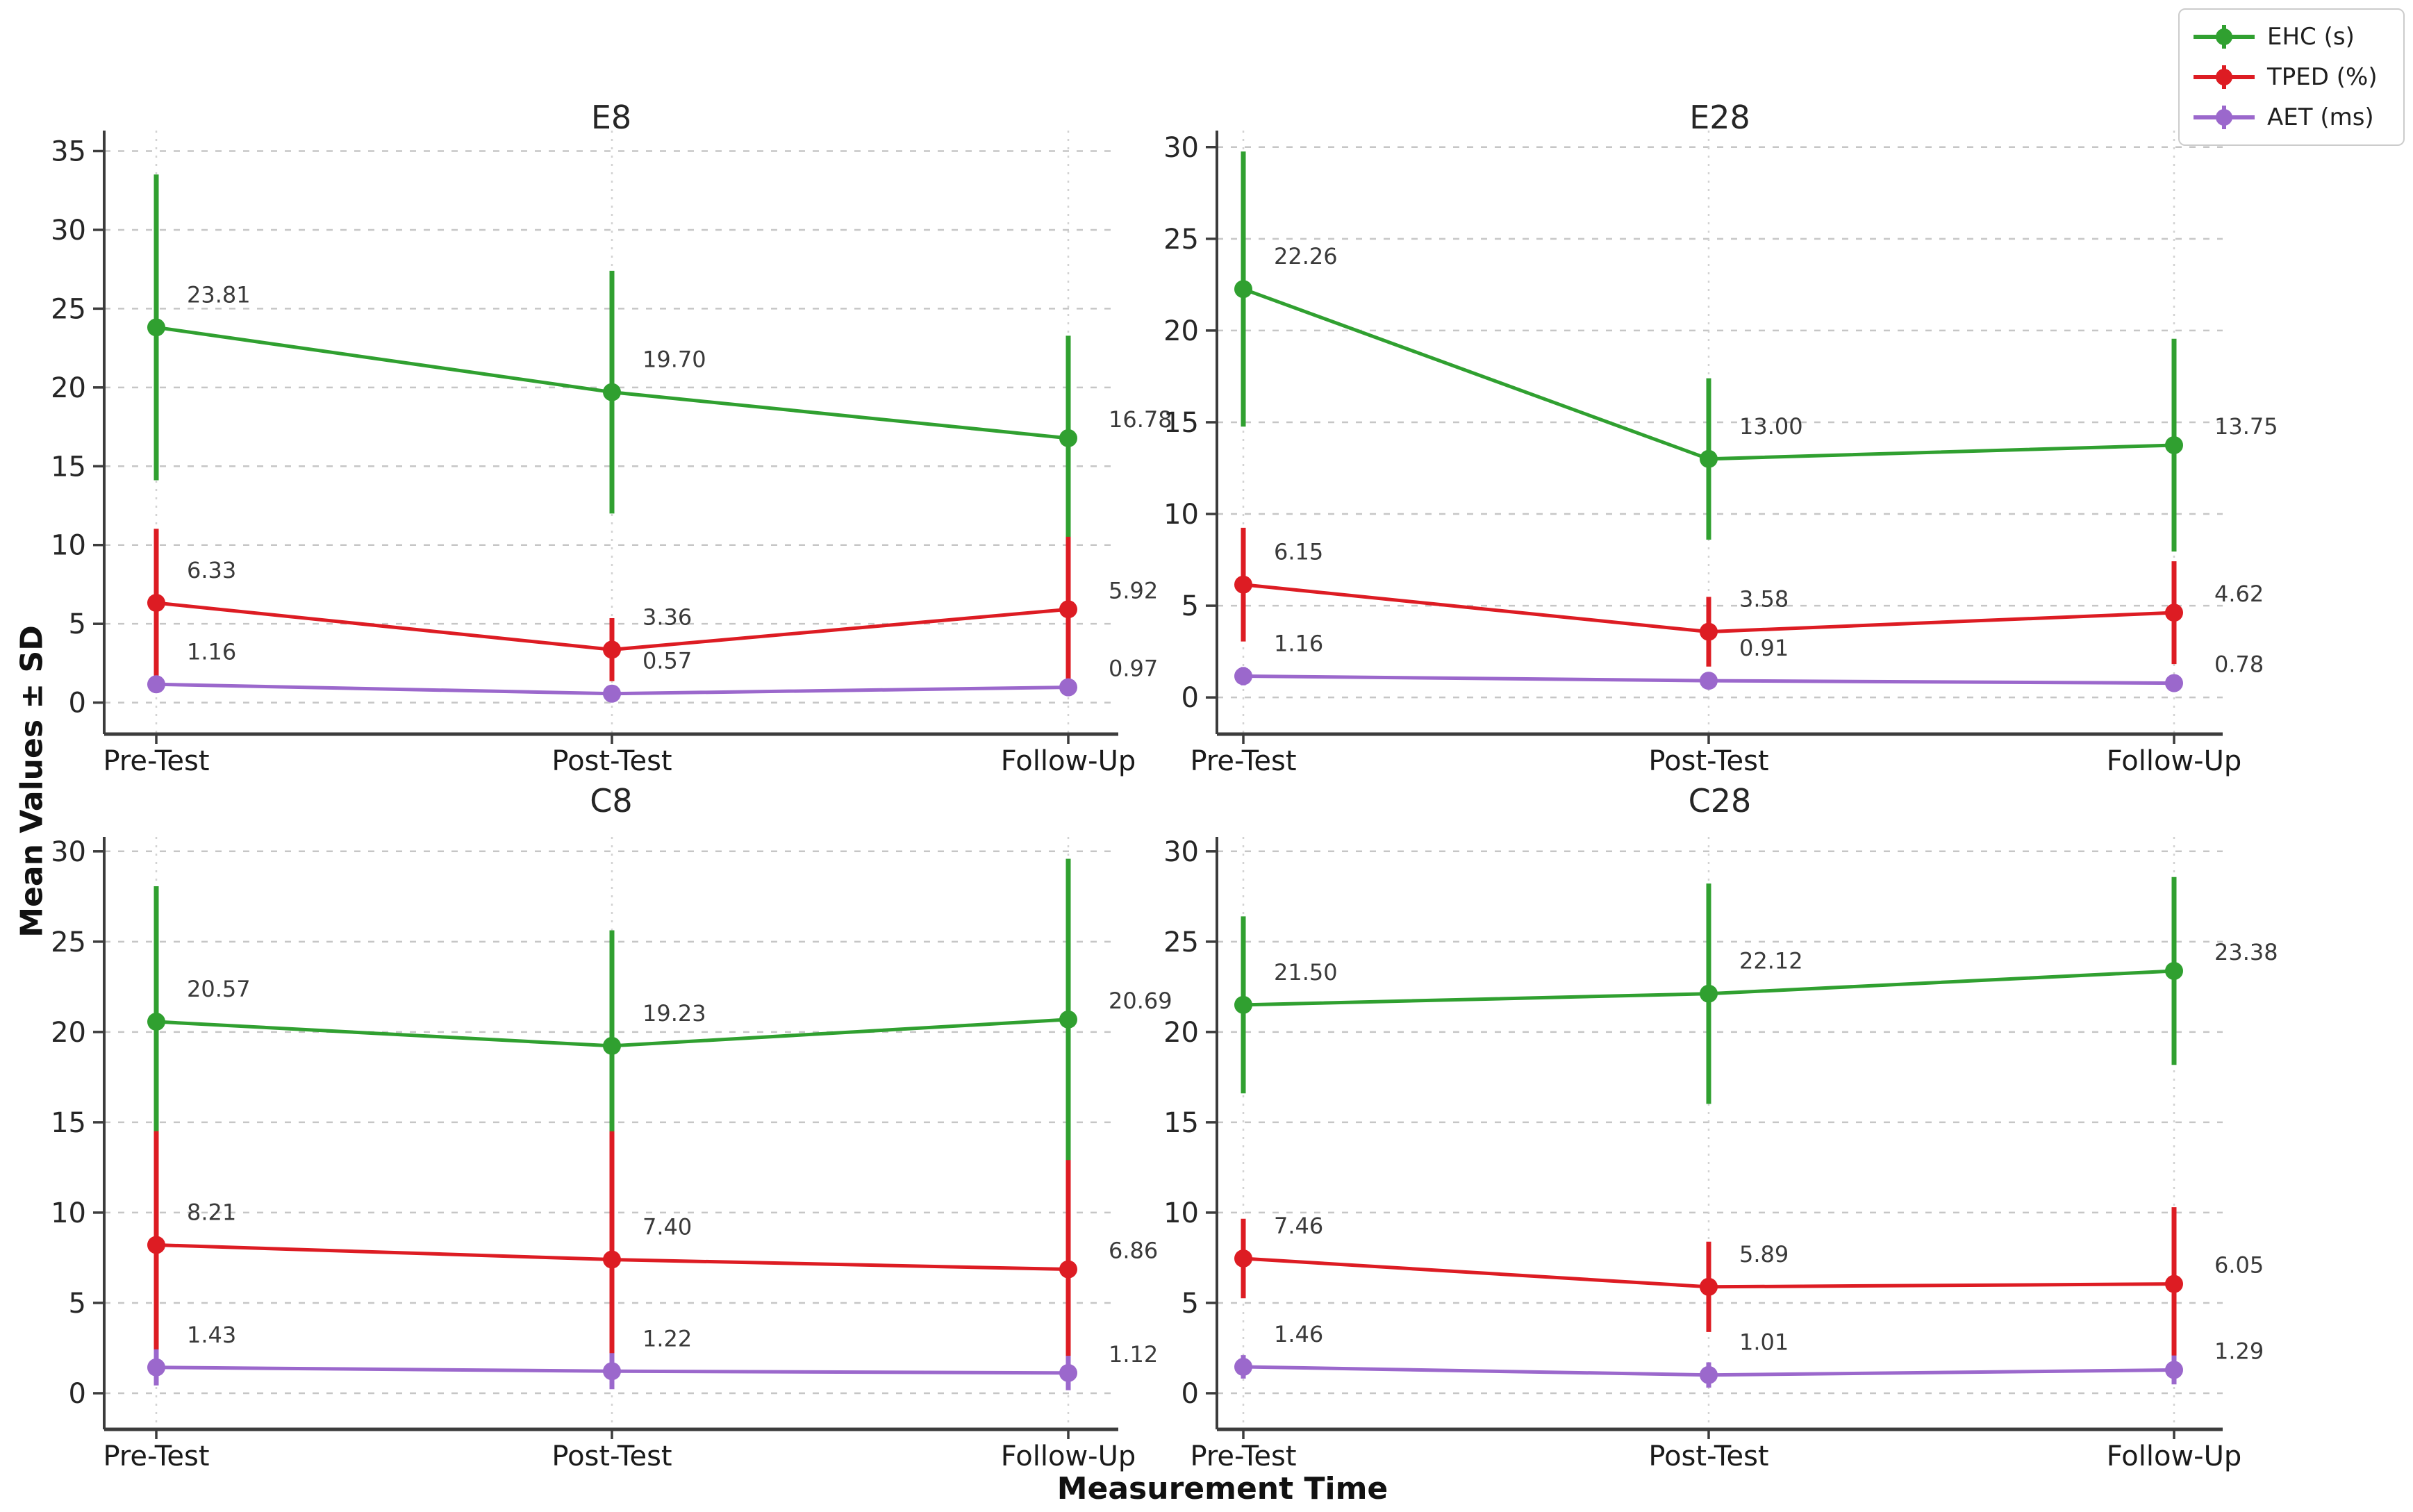 This screenshot has height=1512, width=2413. Describe the element at coordinates (1756, 991) in the screenshot. I see `series-ehc: 21.50 22.12 23.38` at that location.